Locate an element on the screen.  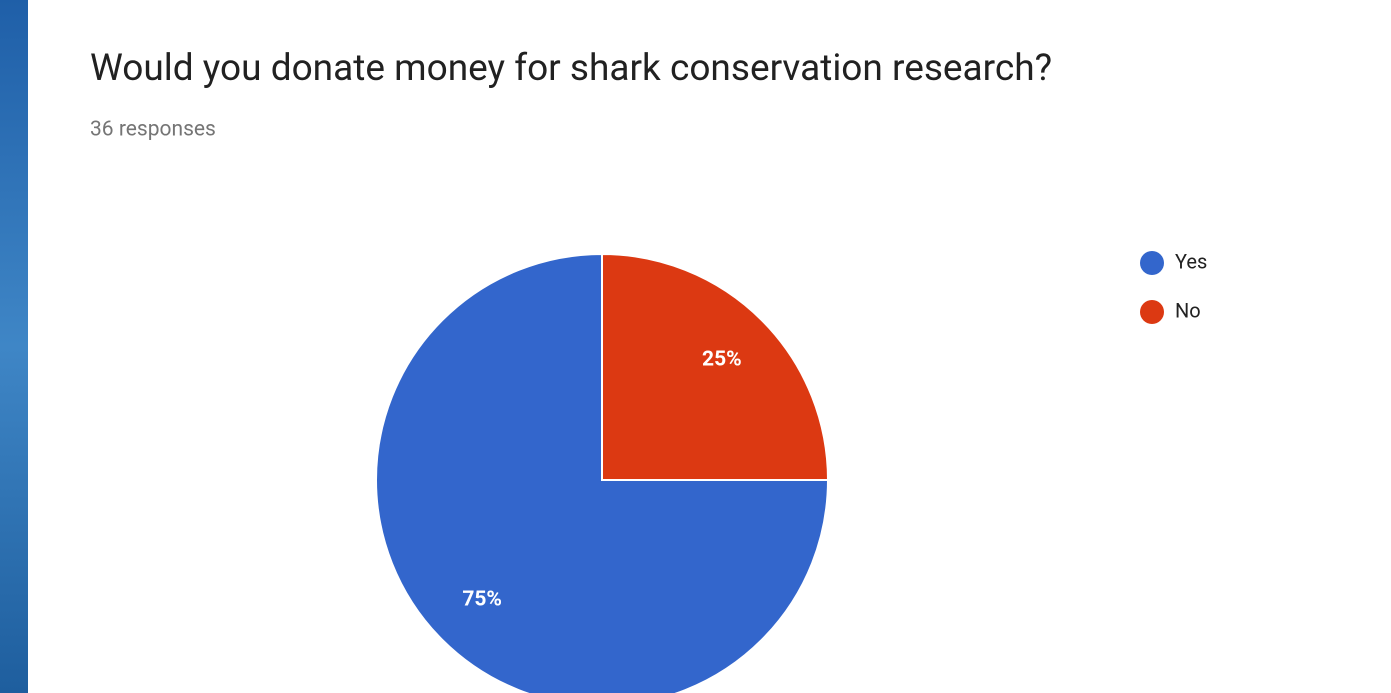
slice-label: 75% is located at coordinates (482, 599).